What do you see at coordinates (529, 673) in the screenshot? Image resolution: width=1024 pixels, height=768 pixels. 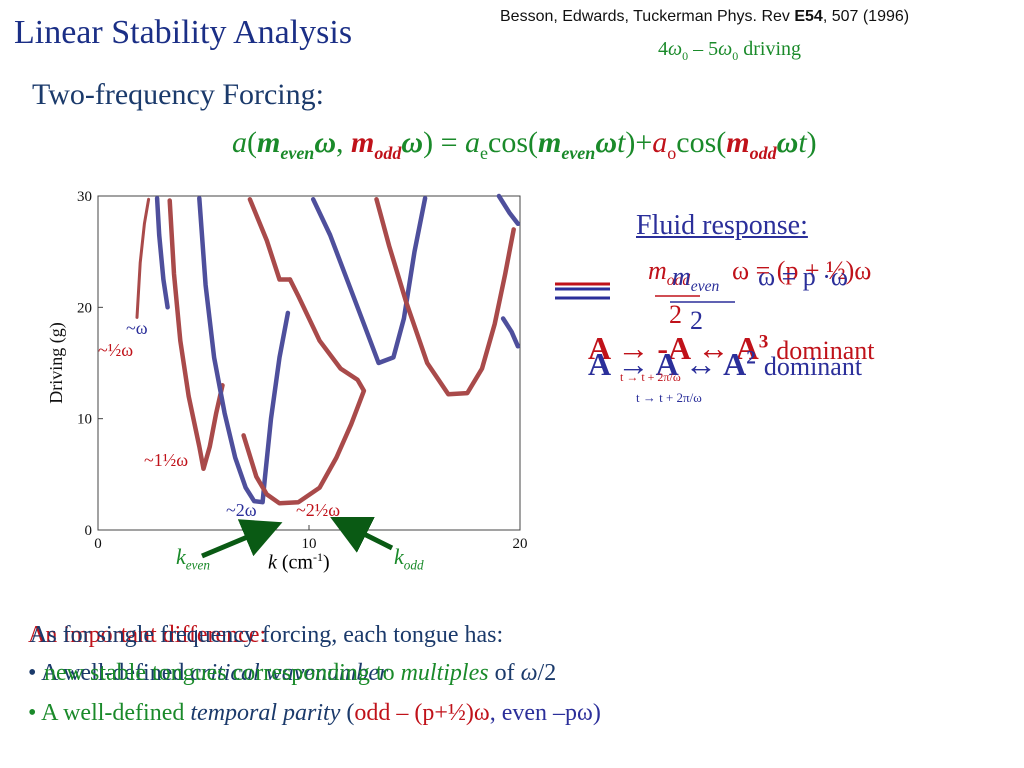 I see `bullet1-omega: ω` at bounding box center [529, 673].